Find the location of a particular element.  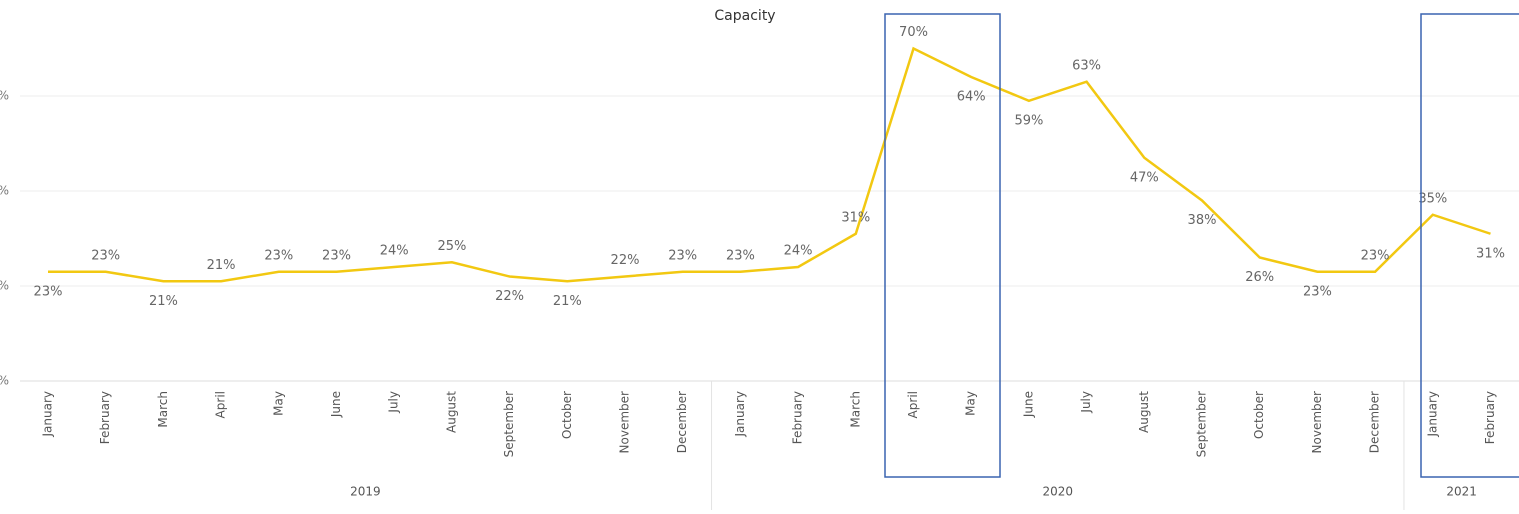

y-tick-label: 0% is located at coordinates (4, 381).